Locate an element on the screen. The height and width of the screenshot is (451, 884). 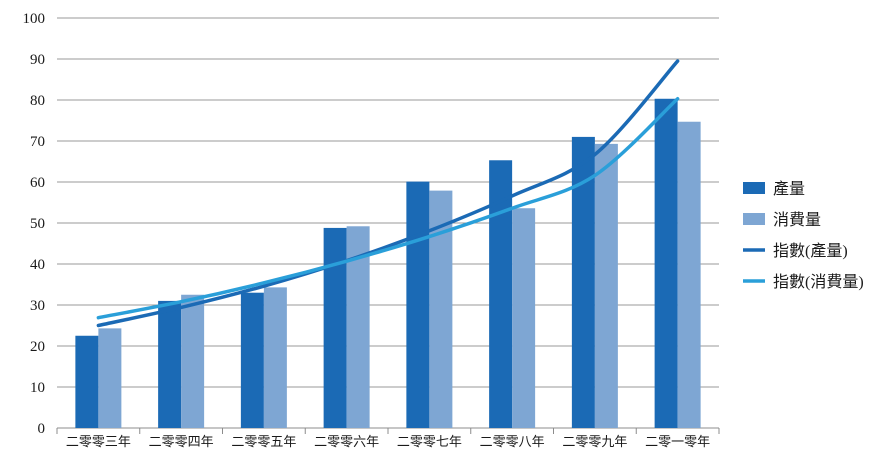
y-tick-label: 0 is located at coordinates (42, 429).